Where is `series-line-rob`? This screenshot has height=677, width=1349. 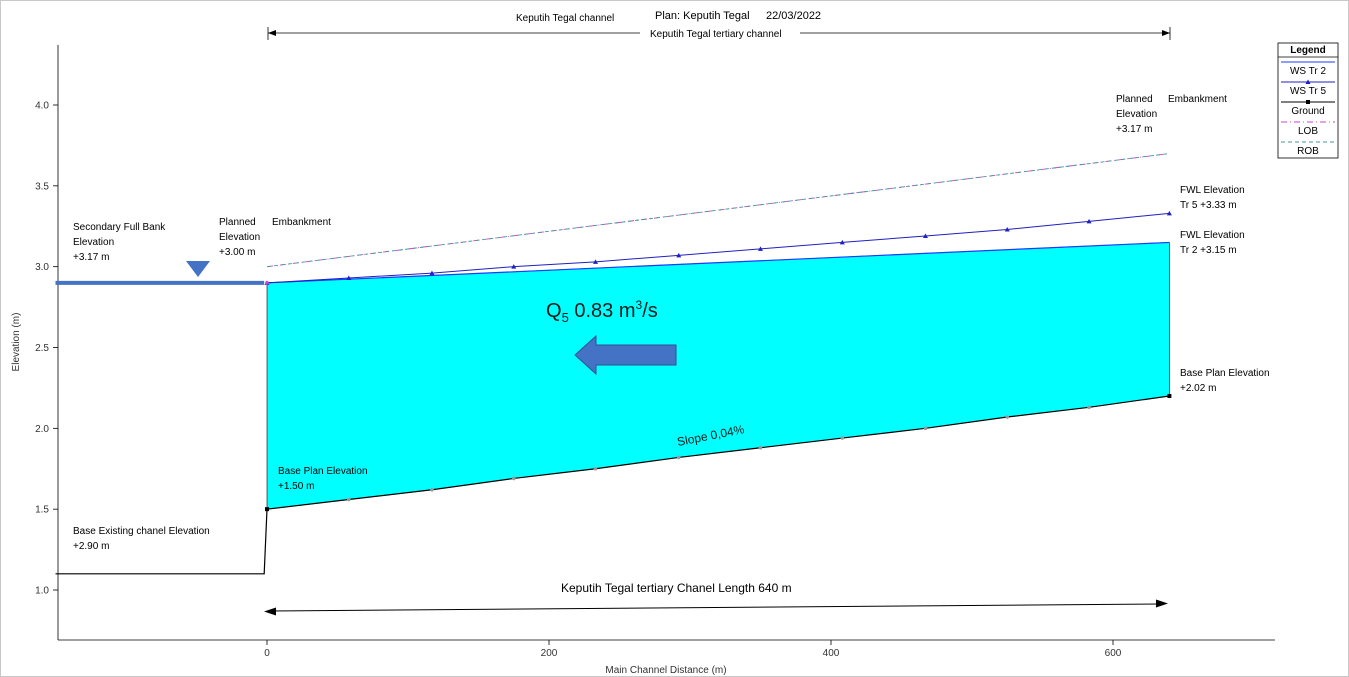
series-line-rob is located at coordinates (718, 210).